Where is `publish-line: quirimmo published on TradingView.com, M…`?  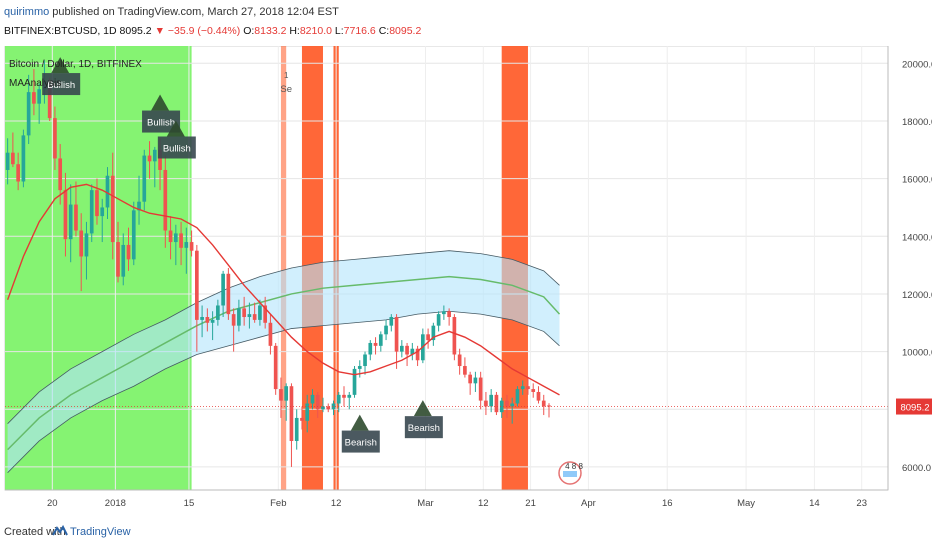 publish-line: quirimmo published on TradingView.com, M… is located at coordinates (171, 12).